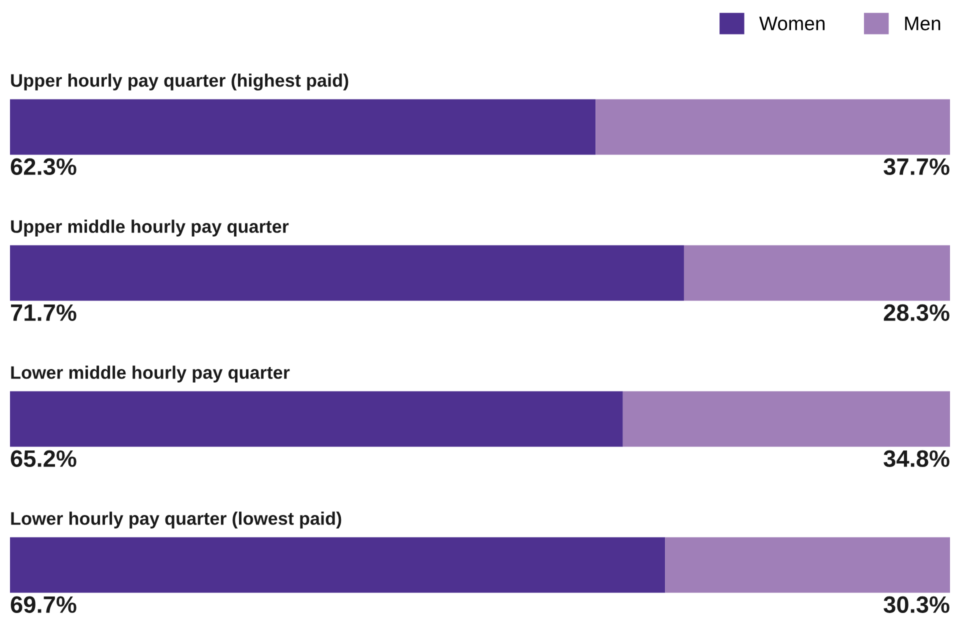  What do you see at coordinates (917, 605) in the screenshot?
I see `data-label: 30.3%` at bounding box center [917, 605].